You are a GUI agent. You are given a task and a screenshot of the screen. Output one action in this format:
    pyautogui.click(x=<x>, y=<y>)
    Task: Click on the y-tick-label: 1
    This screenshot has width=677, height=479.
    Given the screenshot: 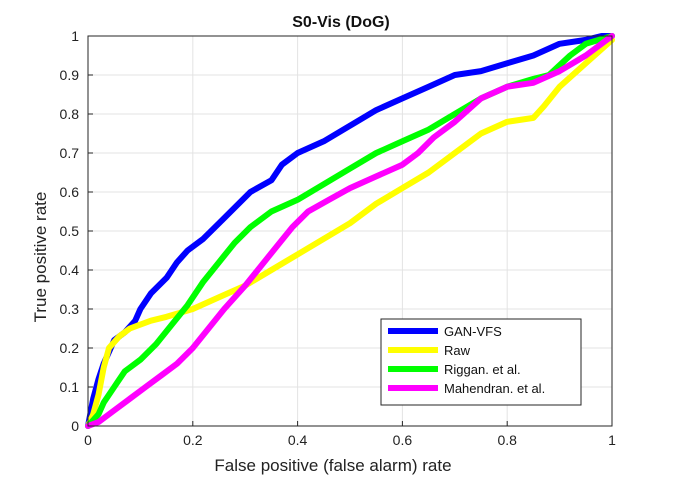 What is the action you would take?
    pyautogui.click(x=75, y=36)
    